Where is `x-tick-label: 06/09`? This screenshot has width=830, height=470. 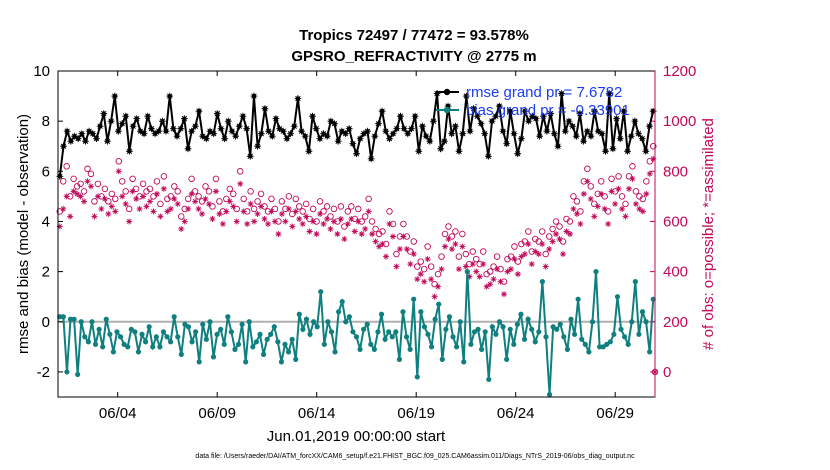
x-tick-label: 06/09 is located at coordinates (217, 413).